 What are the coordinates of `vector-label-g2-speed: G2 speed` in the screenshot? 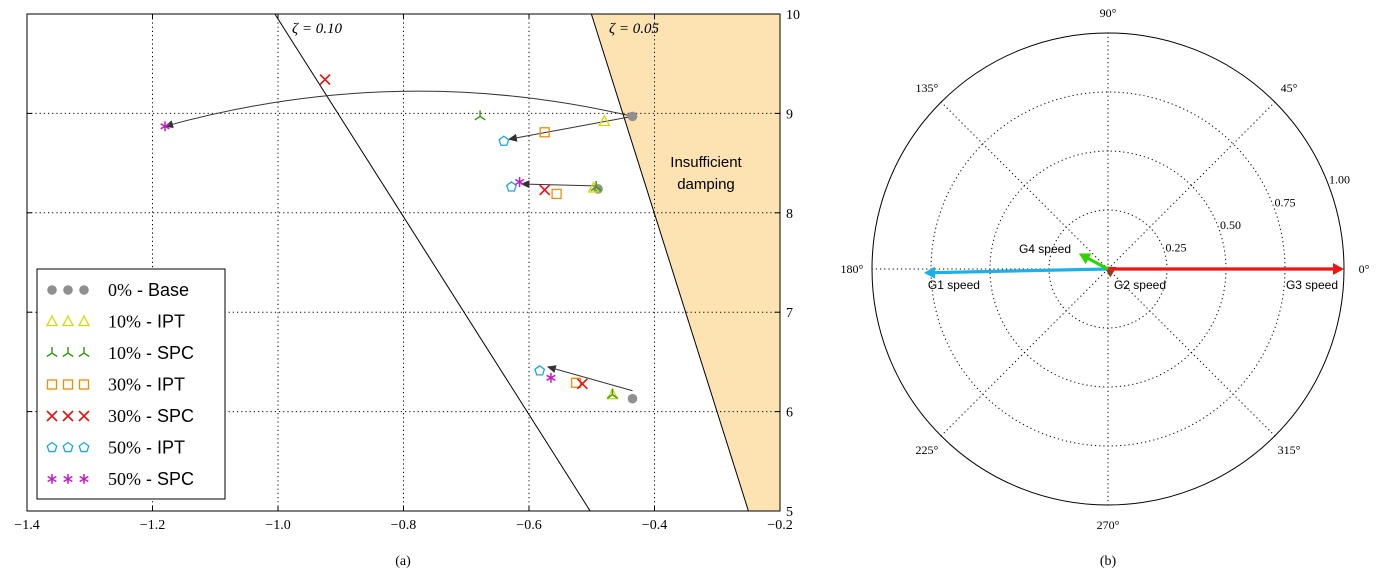 It's located at (1140, 285).